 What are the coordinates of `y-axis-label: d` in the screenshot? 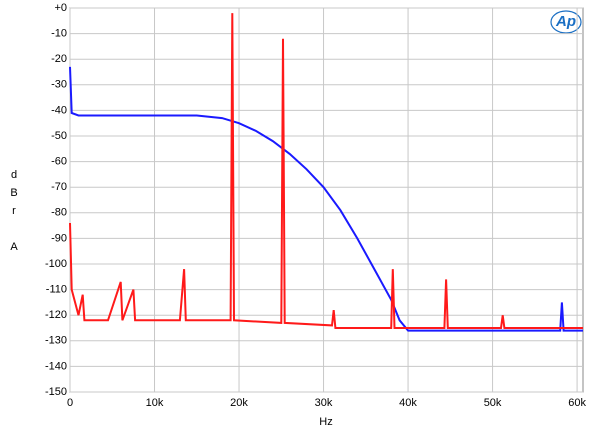 It's located at (14, 175).